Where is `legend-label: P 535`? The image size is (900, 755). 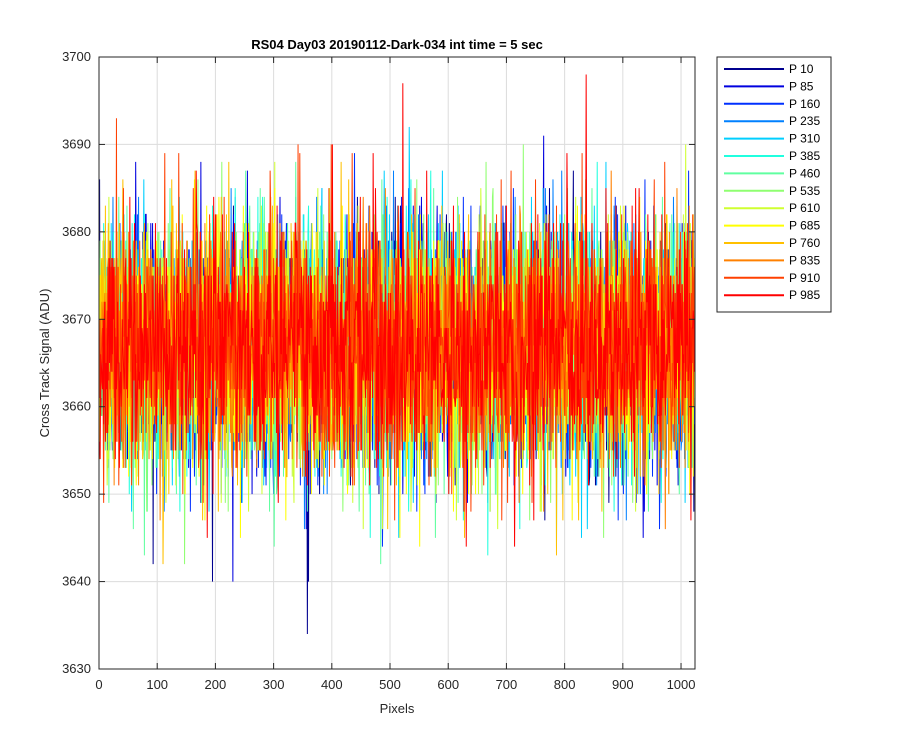 legend-label: P 535 is located at coordinates (804, 191).